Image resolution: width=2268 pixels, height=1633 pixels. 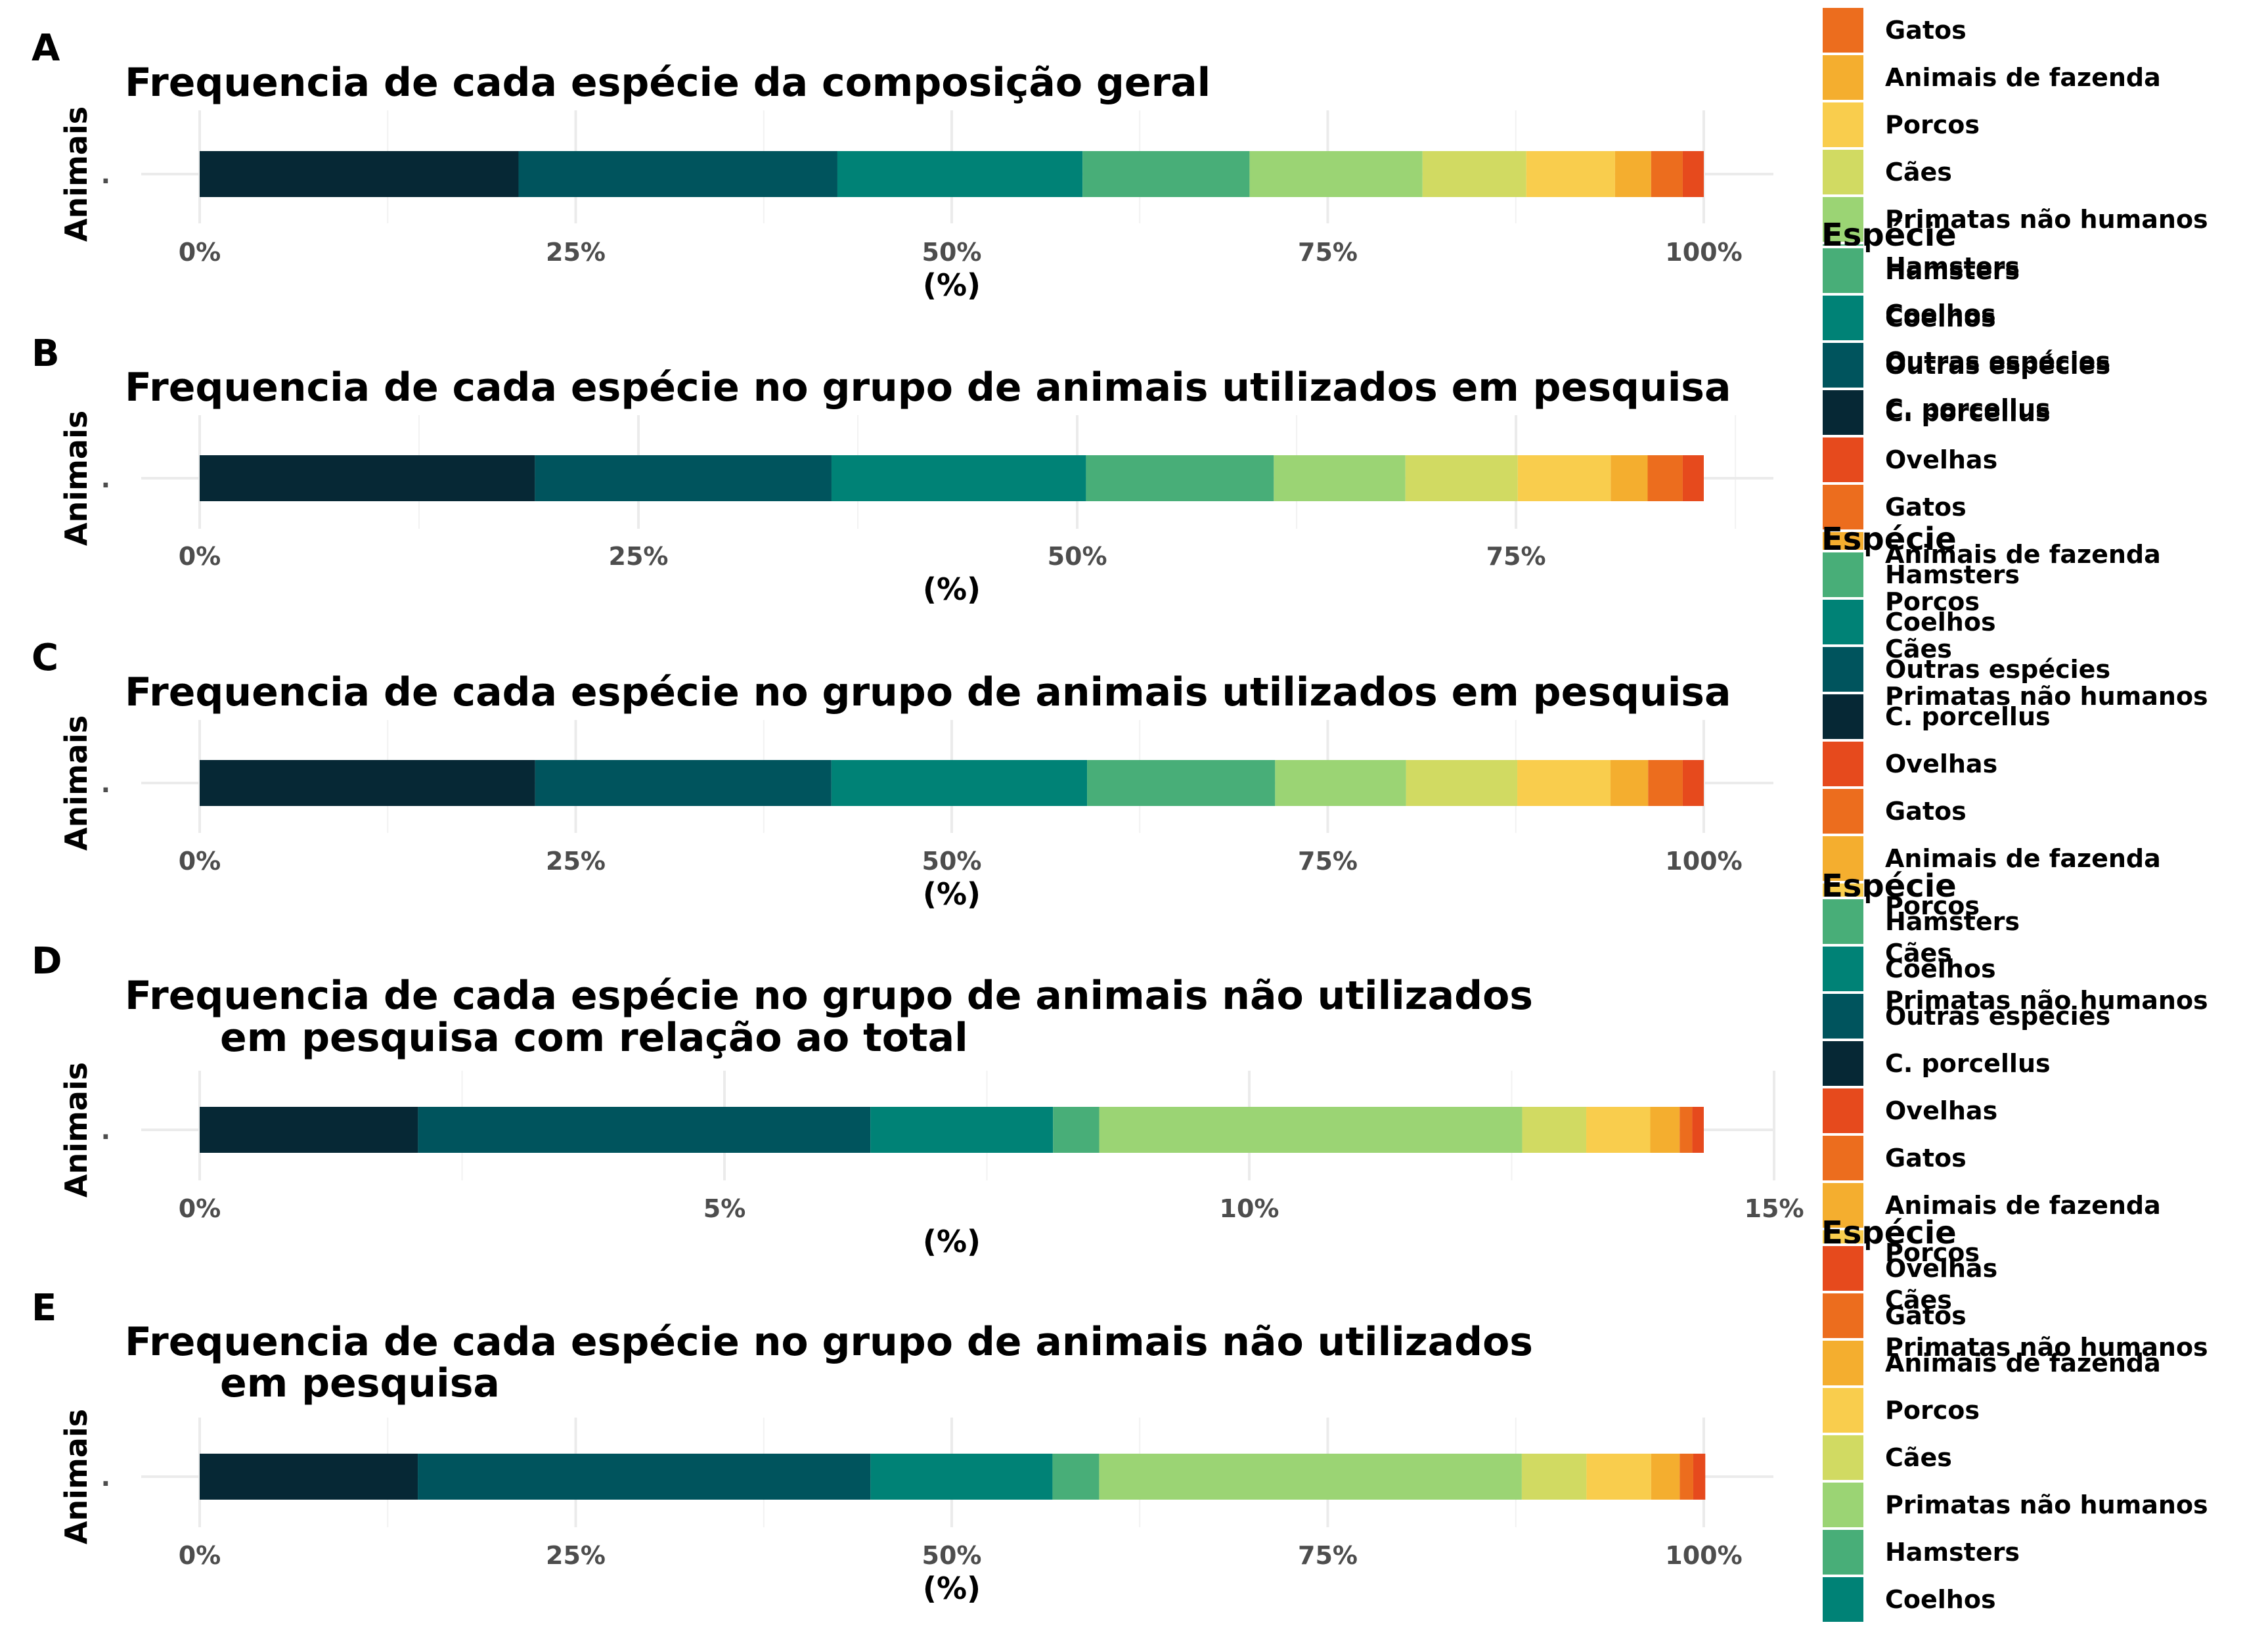 What do you see at coordinates (1250, 1208) in the screenshot?
I see `x-tick-label: 10%` at bounding box center [1250, 1208].